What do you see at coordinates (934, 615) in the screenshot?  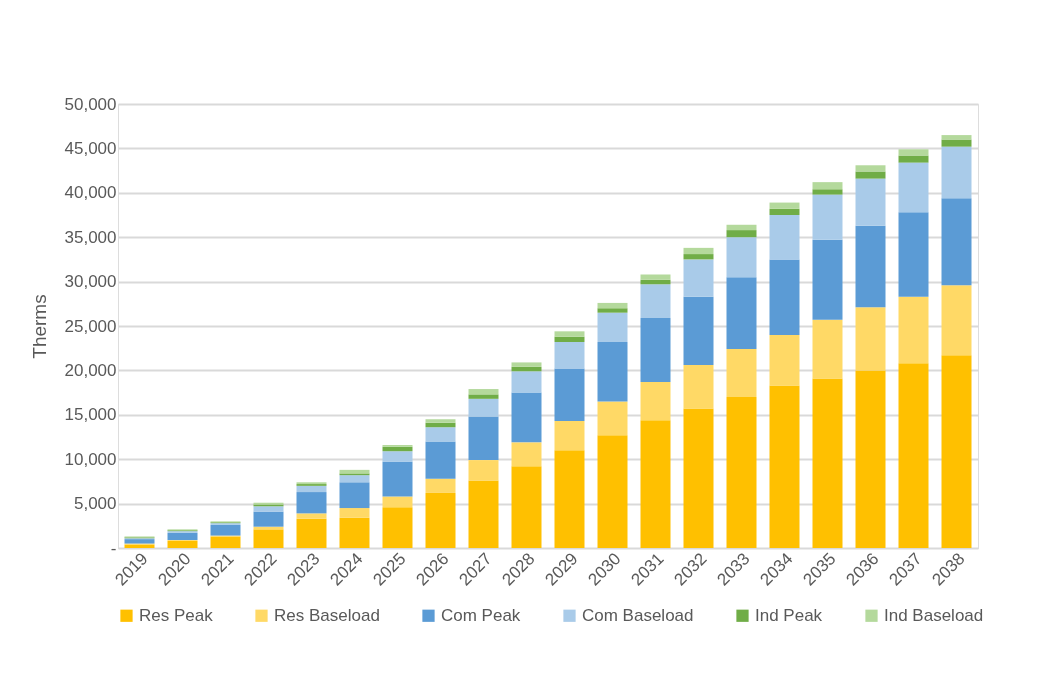 I see `legend-label: Ind Baseload` at bounding box center [934, 615].